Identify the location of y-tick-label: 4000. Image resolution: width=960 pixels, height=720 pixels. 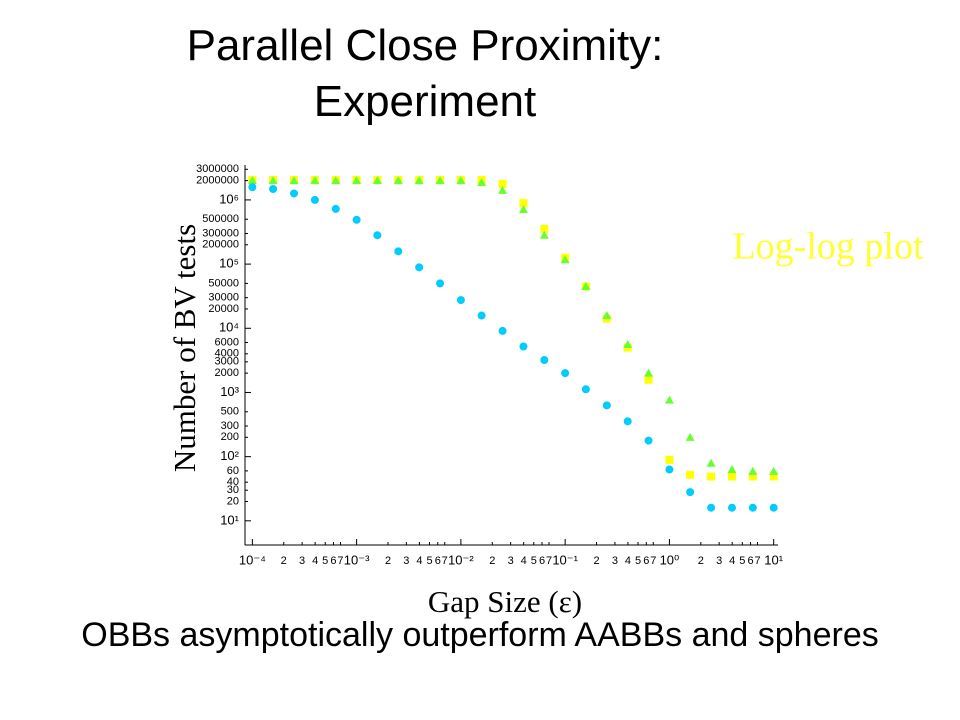
(227, 354).